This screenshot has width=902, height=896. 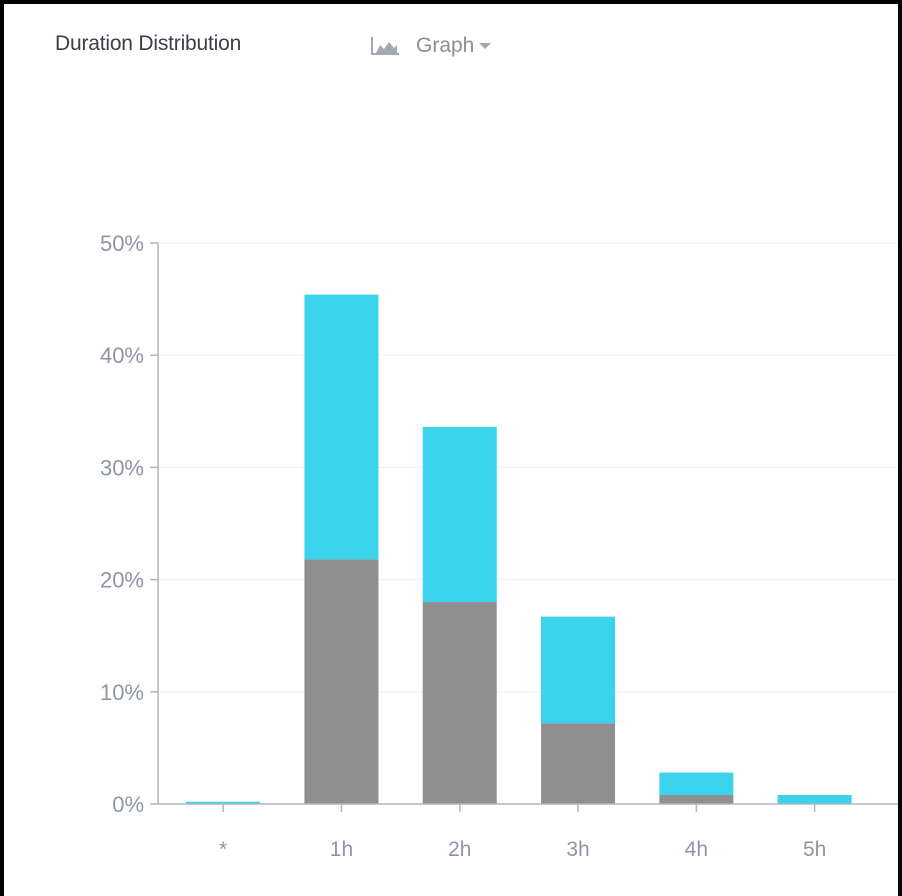 What do you see at coordinates (122, 243) in the screenshot?
I see `y-tick-label: 50%` at bounding box center [122, 243].